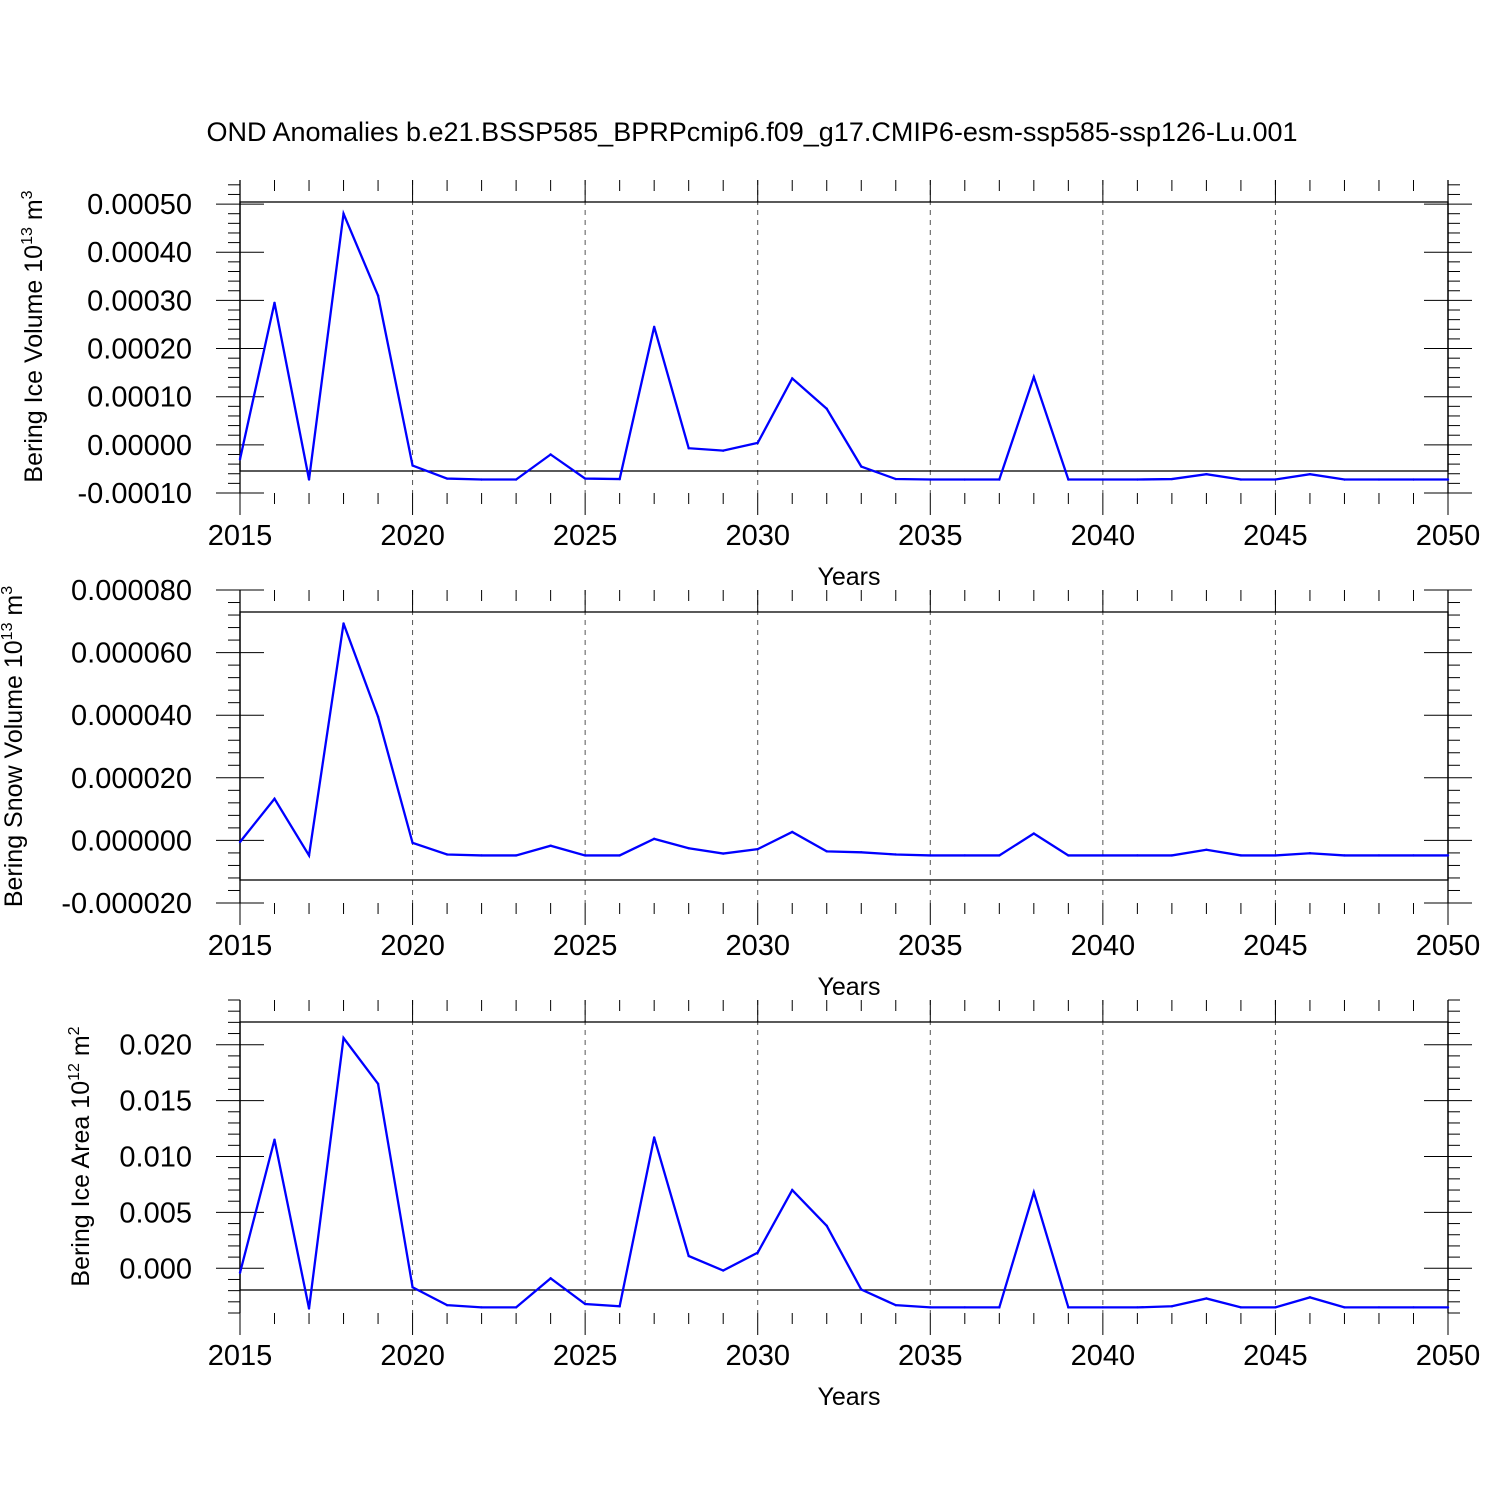  What do you see at coordinates (240, 1356) in the screenshot?
I see `x-tick-label: 2015` at bounding box center [240, 1356].